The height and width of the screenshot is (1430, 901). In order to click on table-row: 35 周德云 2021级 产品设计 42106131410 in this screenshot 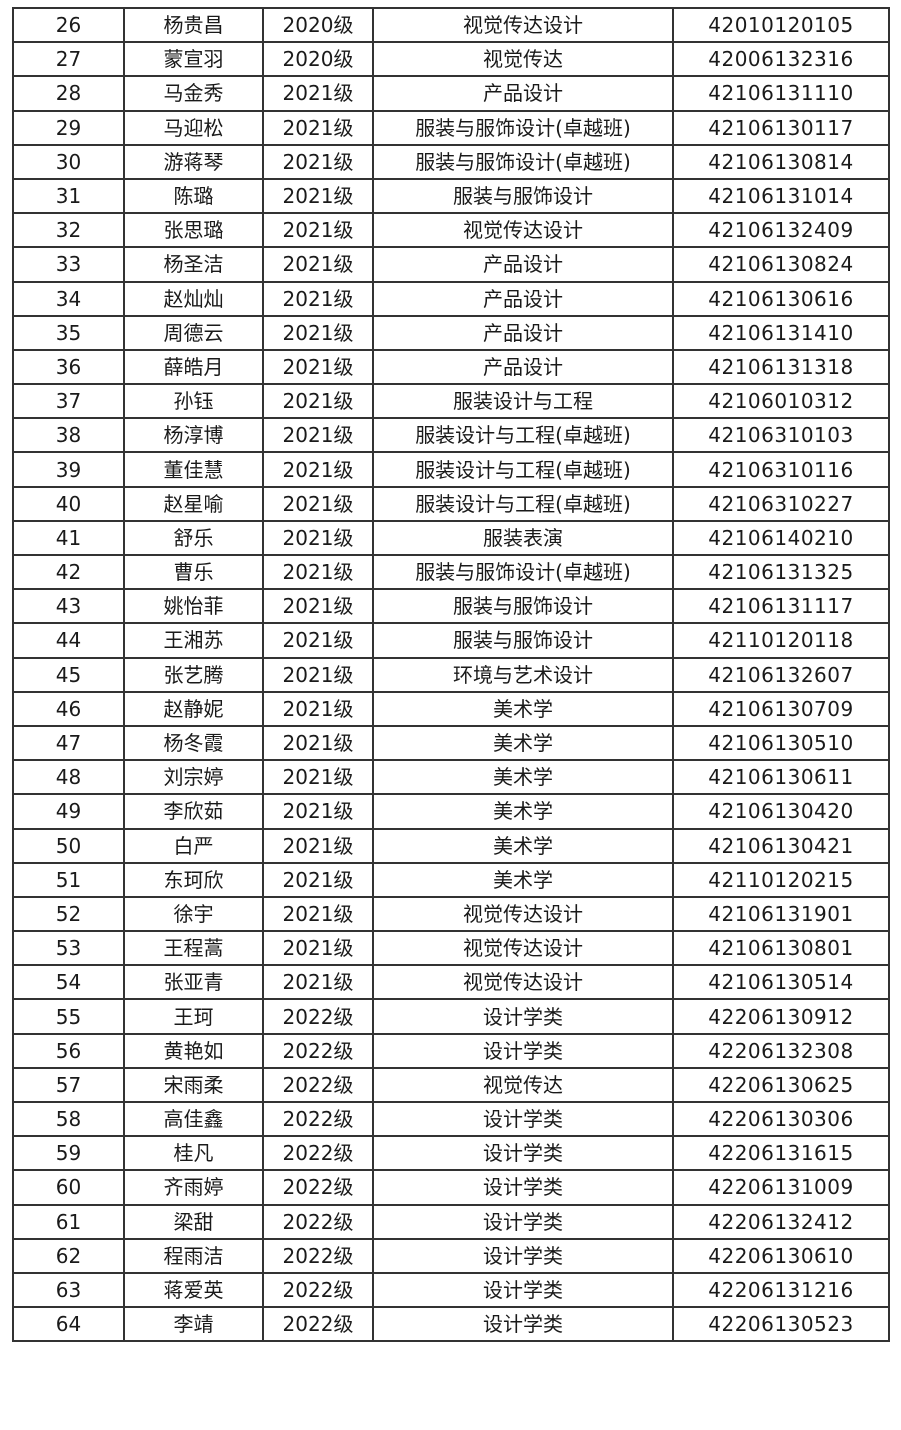, I will do `click(451, 332)`.